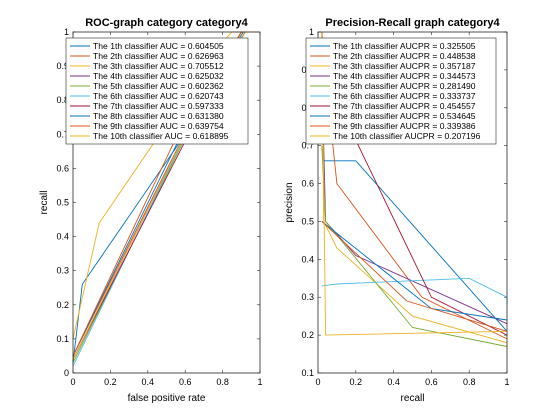 The width and height of the screenshot is (560, 420). Describe the element at coordinates (167, 398) in the screenshot. I see `roc-x-axis-label: false positive rate` at that location.